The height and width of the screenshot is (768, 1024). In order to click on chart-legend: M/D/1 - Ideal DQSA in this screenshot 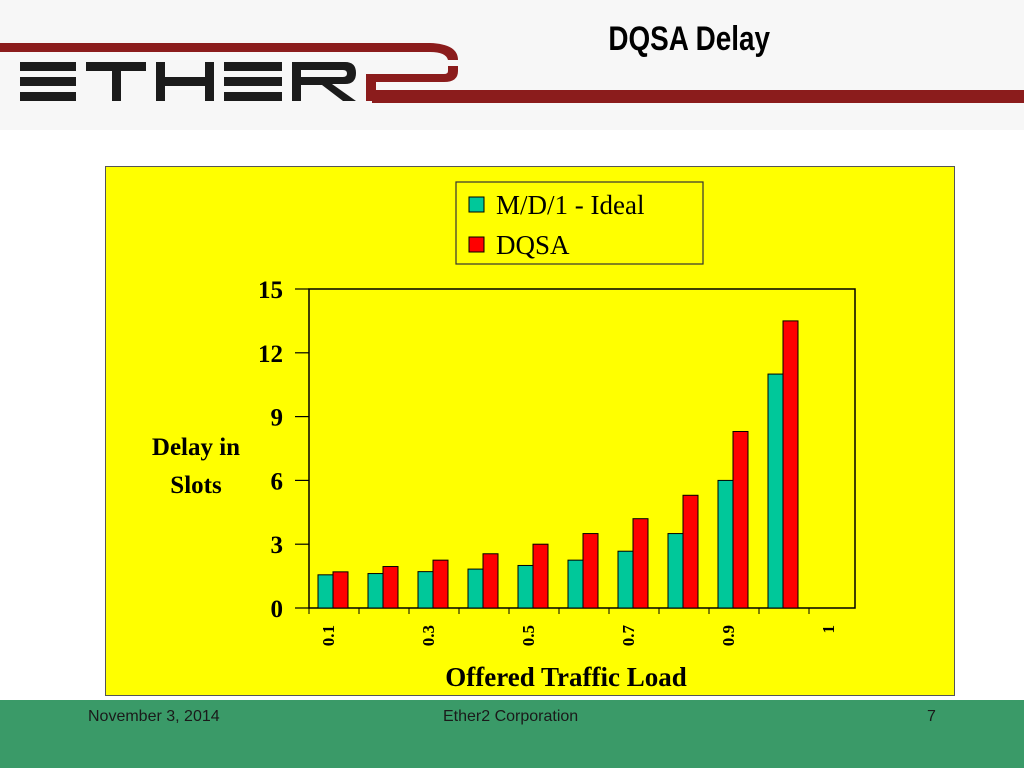, I will do `click(579, 223)`.